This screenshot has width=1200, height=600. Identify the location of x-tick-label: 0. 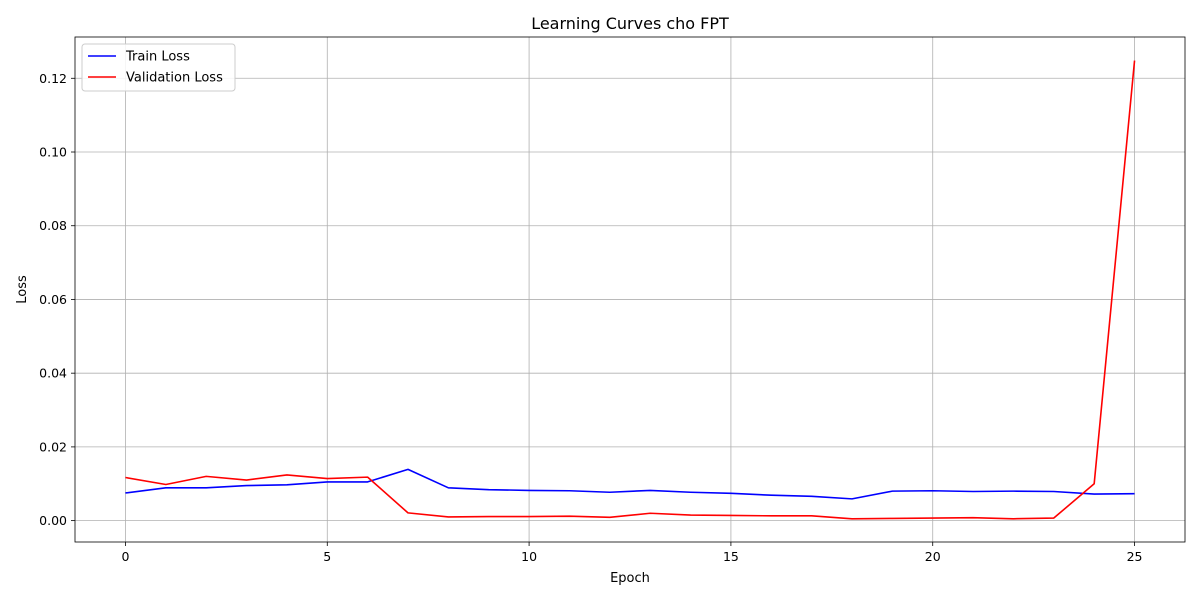
(125, 556).